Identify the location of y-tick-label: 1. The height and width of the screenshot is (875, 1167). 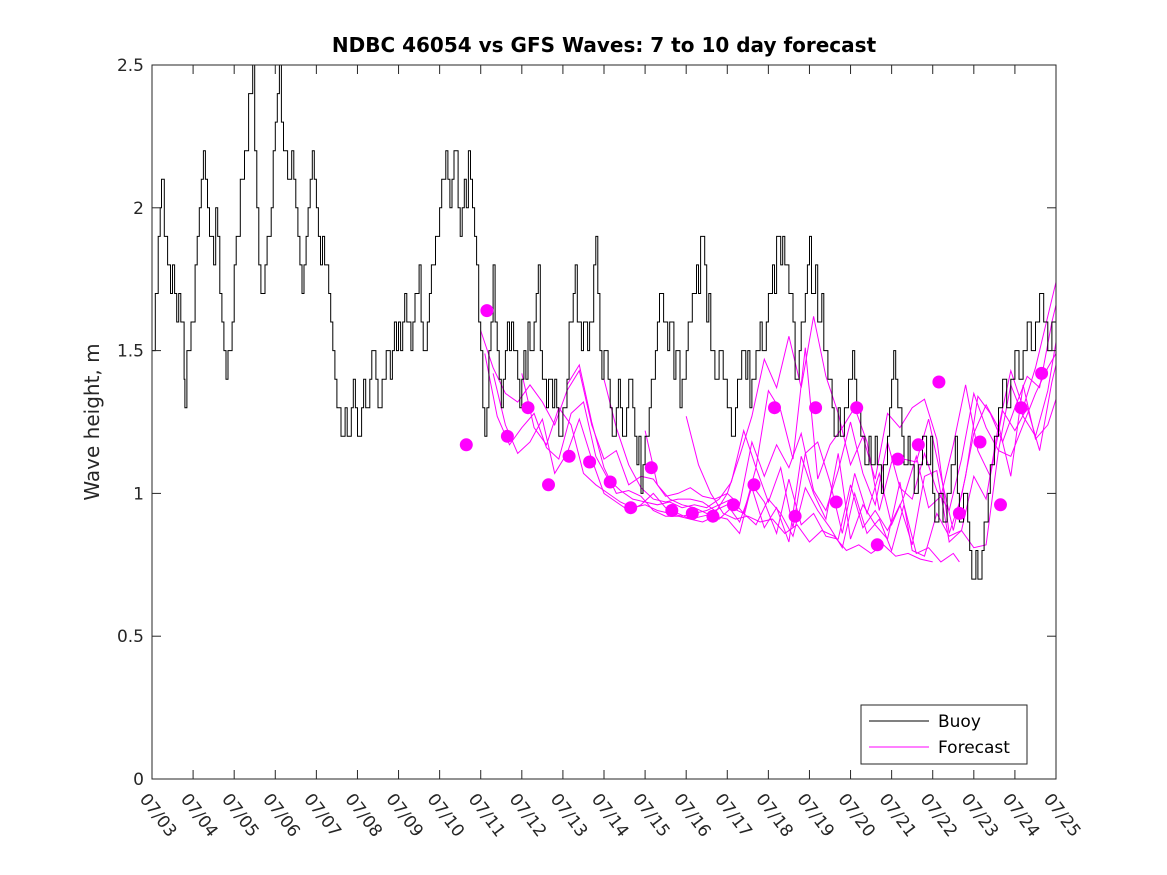
(138, 494).